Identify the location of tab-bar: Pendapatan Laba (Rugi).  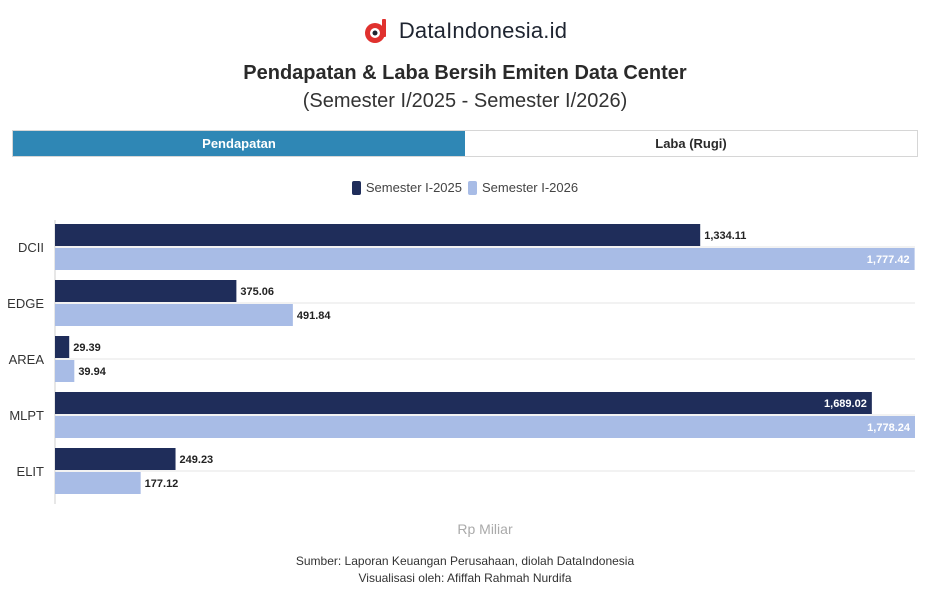
(465, 143).